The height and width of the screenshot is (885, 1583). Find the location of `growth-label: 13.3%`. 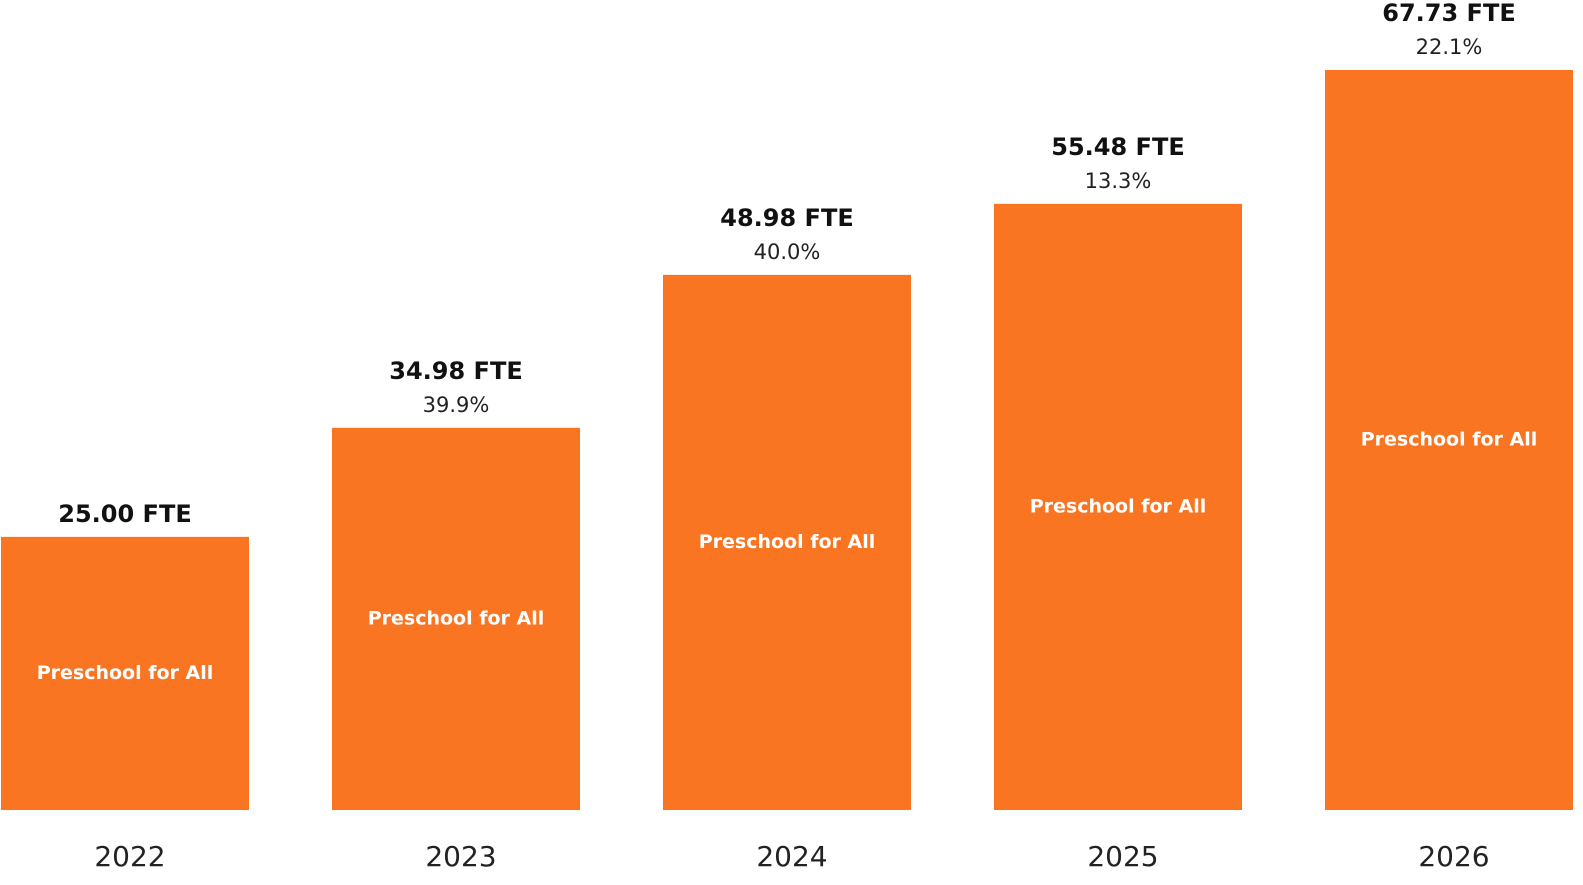

growth-label: 13.3% is located at coordinates (1118, 181).